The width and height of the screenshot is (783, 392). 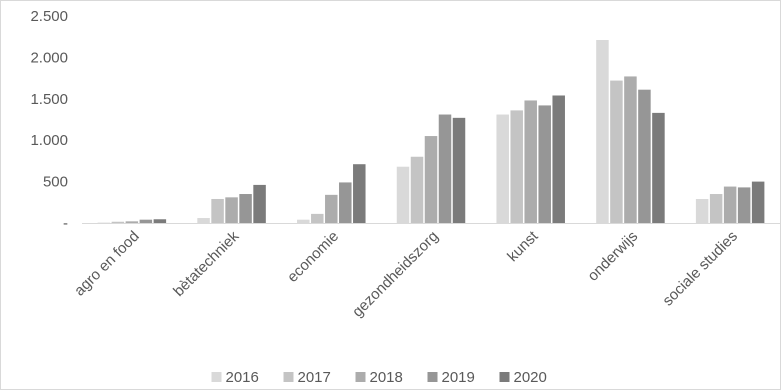 What do you see at coordinates (49, 99) in the screenshot?
I see `y-tick-label: 1.500` at bounding box center [49, 99].